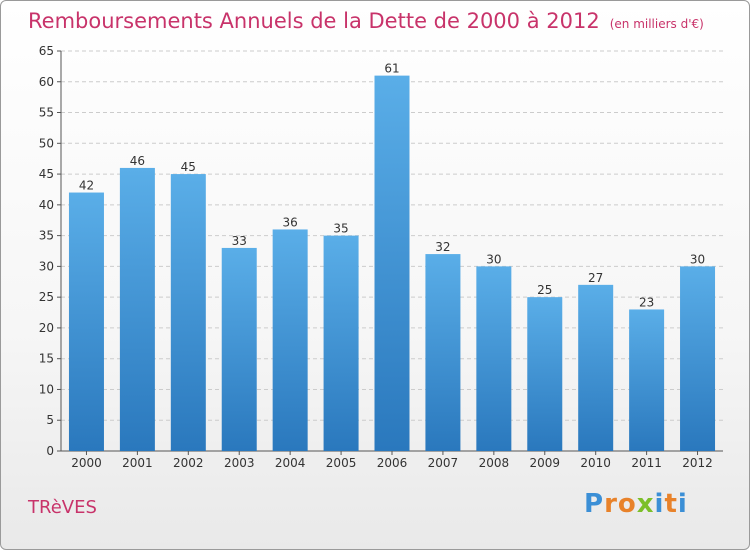 This screenshot has height=550, width=750. What do you see at coordinates (46, 389) in the screenshot?
I see `y-tick-label: 10` at bounding box center [46, 389].